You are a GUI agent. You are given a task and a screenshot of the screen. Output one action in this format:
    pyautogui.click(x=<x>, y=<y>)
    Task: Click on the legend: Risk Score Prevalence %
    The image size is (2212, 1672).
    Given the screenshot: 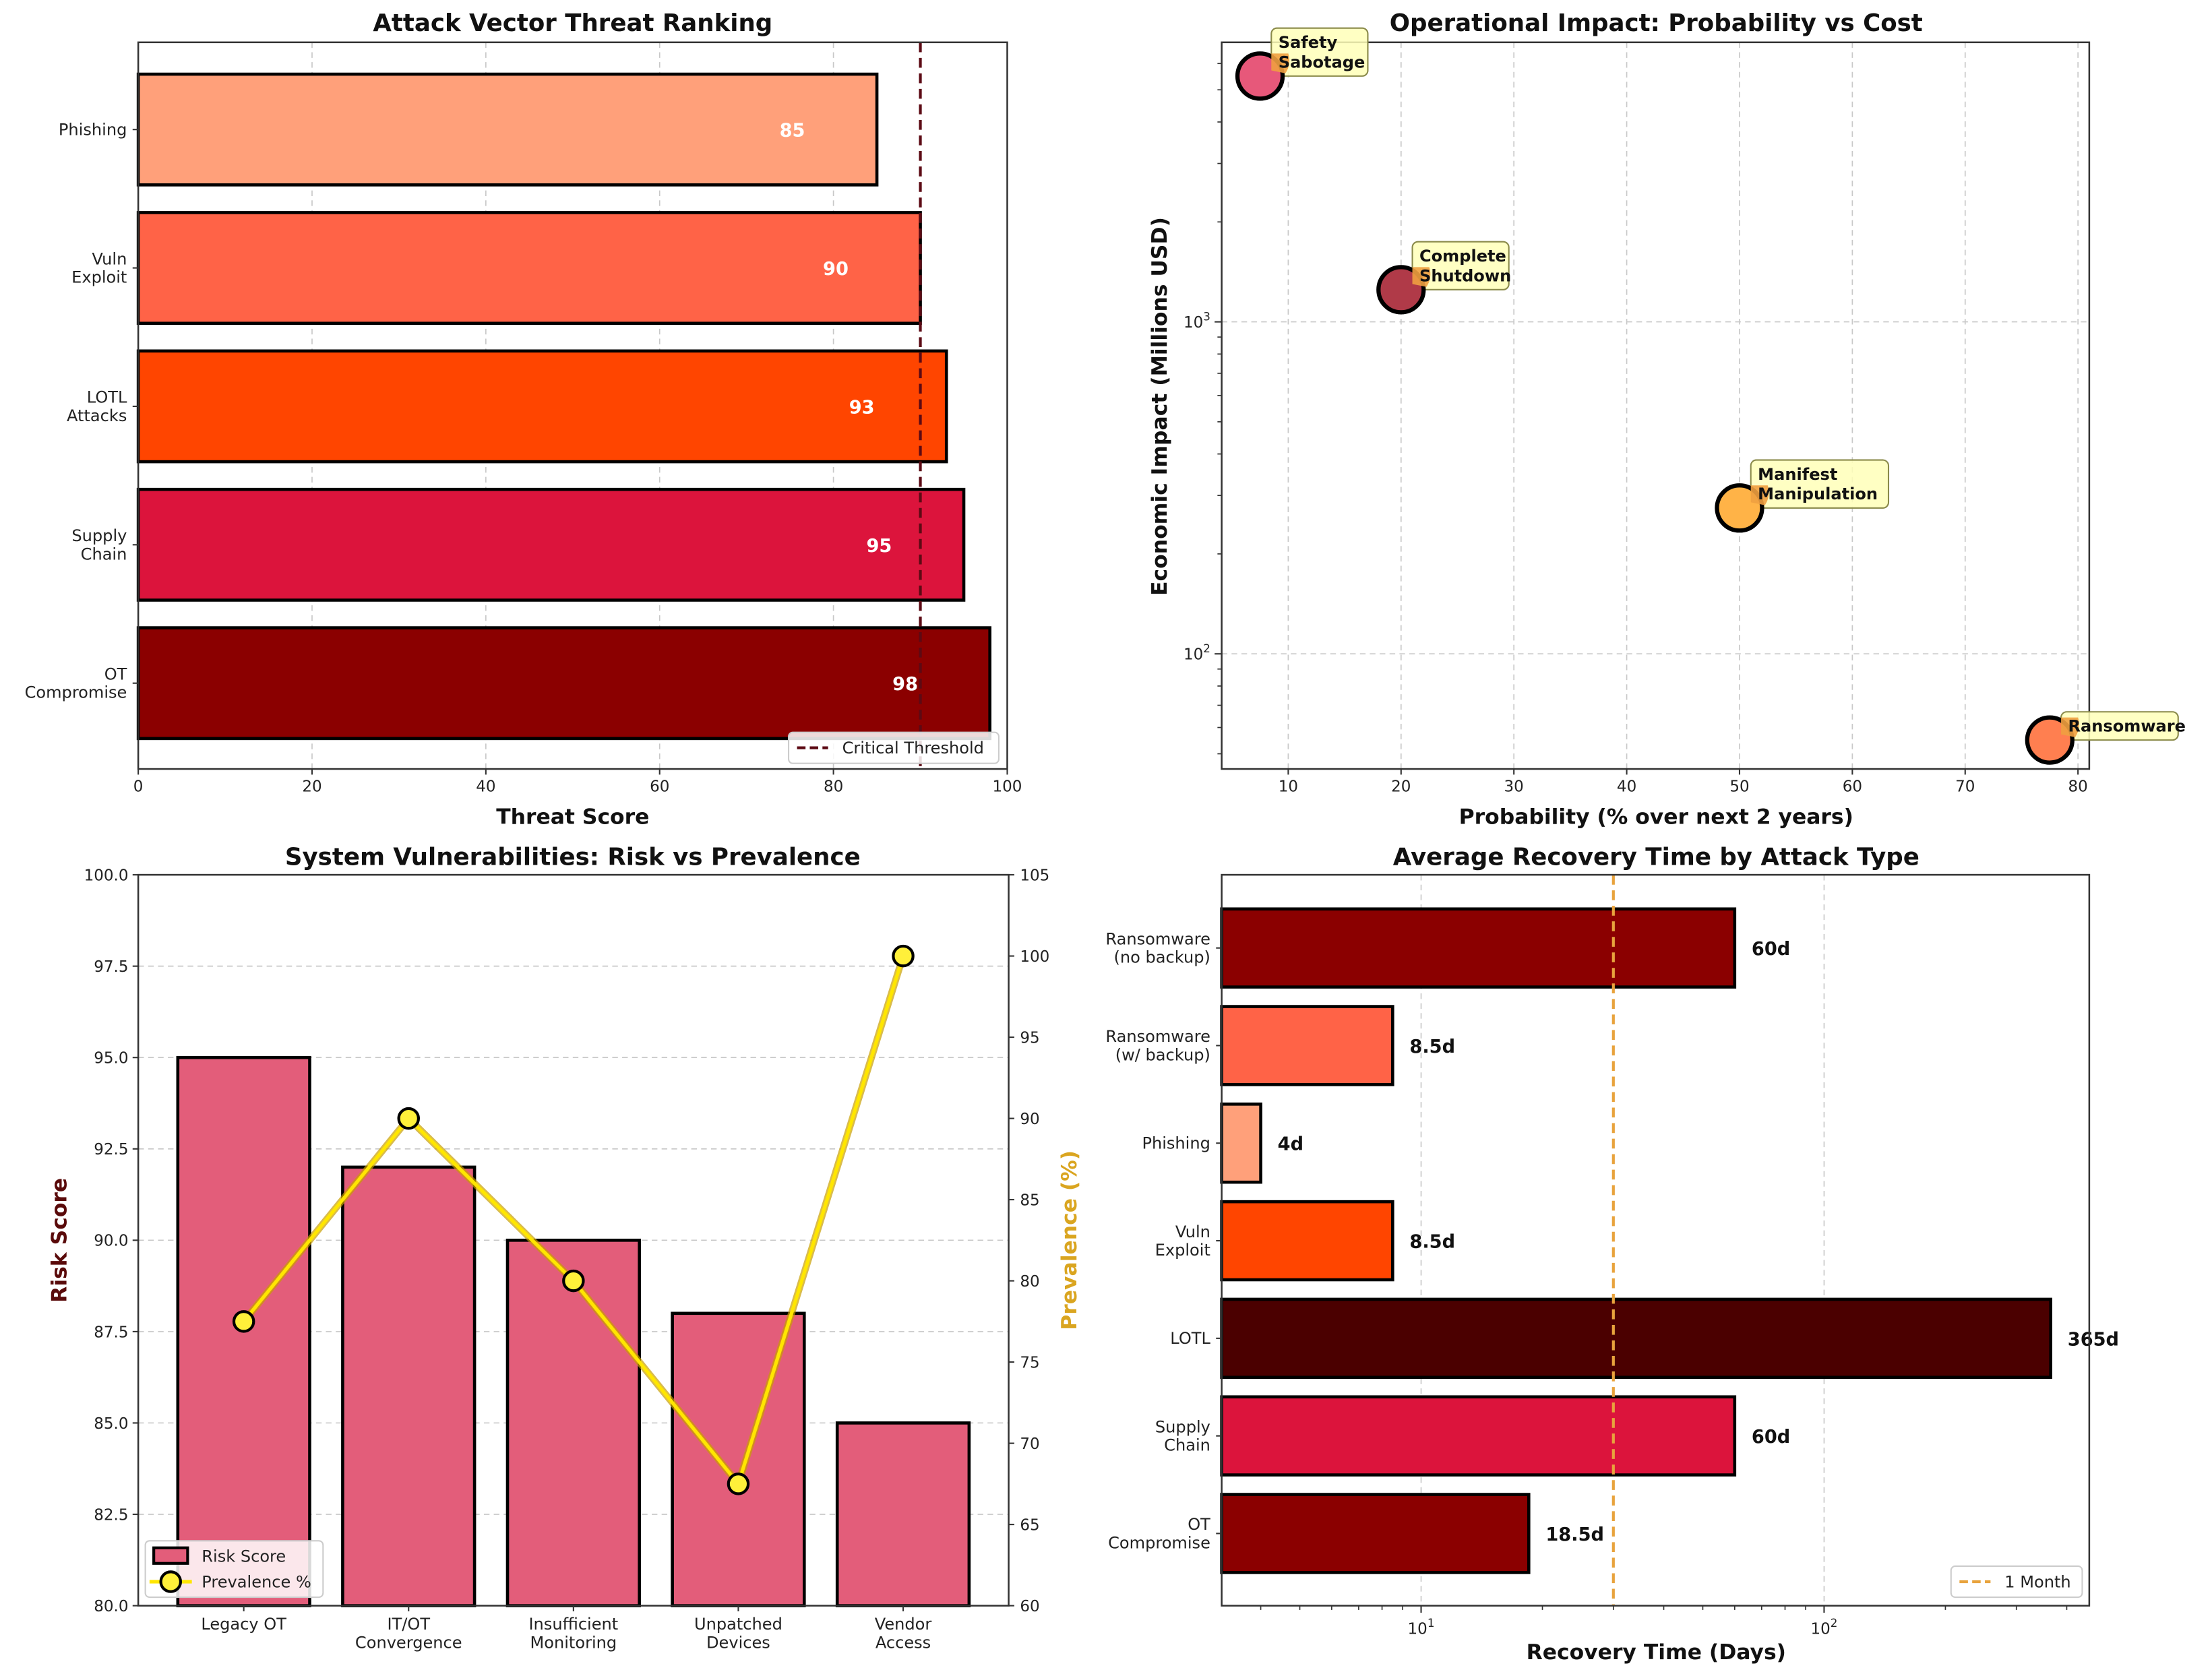 What is the action you would take?
    pyautogui.click(x=234, y=1569)
    